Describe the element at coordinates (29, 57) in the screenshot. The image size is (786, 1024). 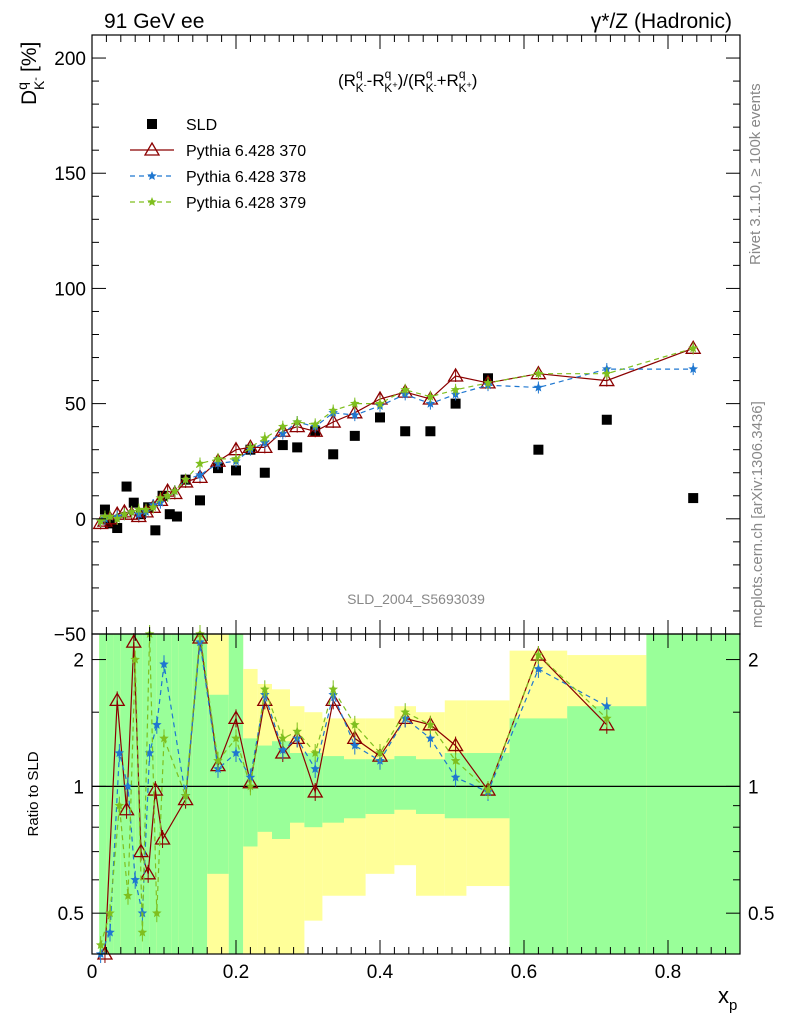
I see `y-label-unit: [%]` at that location.